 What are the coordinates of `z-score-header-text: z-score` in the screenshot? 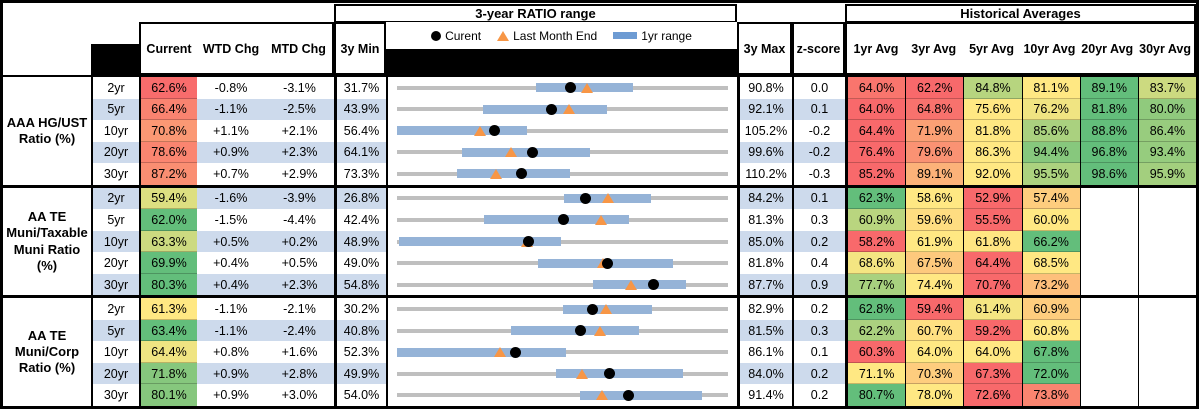 It's located at (818, 48).